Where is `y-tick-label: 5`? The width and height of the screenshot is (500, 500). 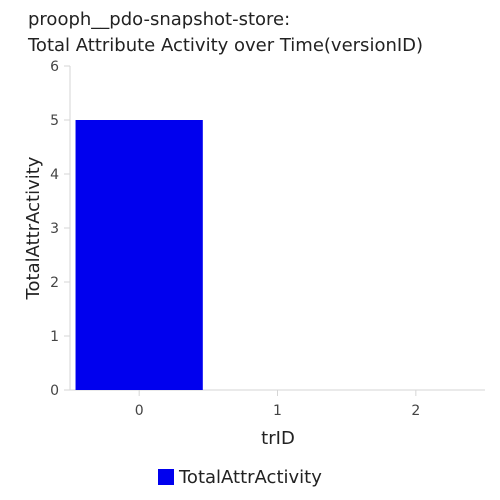 y-tick-label: 5 is located at coordinates (54, 121).